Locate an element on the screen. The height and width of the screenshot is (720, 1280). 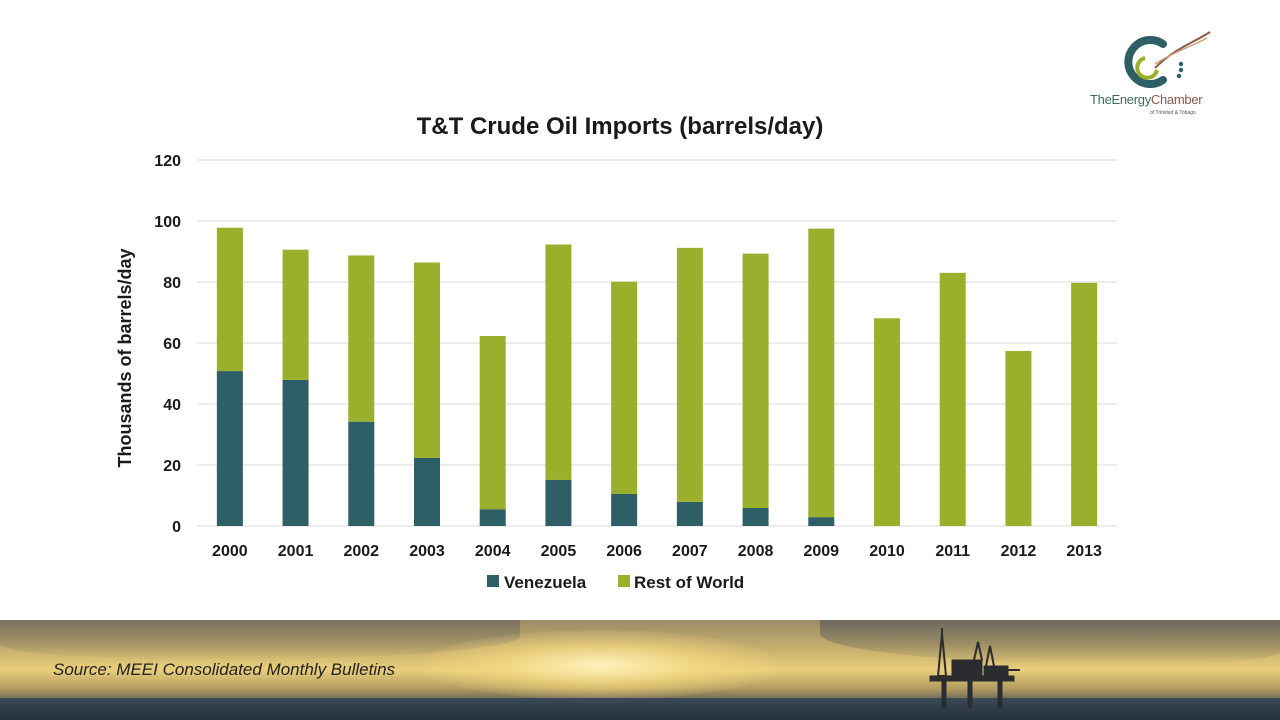
logo-wordmark: TheEnergyChamber is located at coordinates (1146, 99).